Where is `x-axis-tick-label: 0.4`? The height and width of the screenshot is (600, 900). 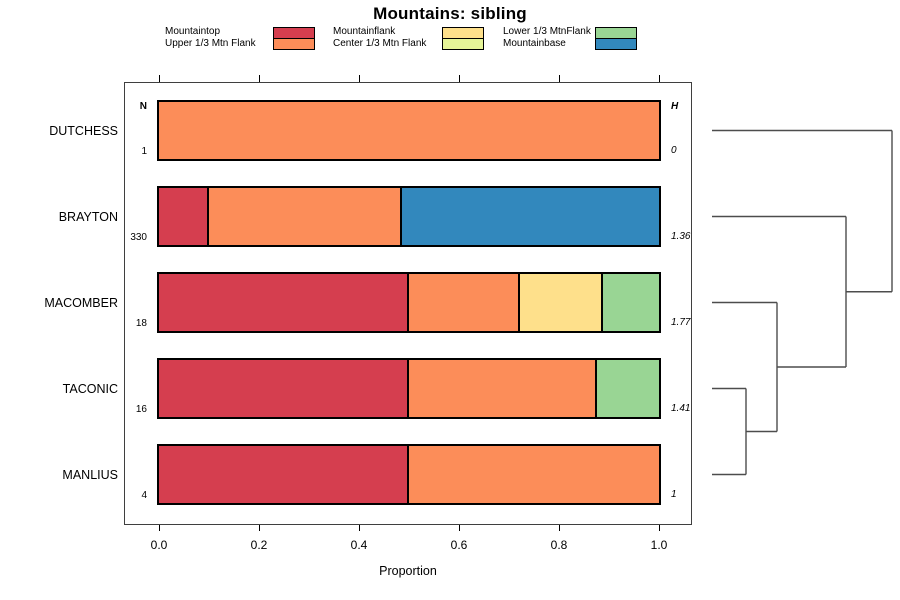 x-axis-tick-label: 0.4 is located at coordinates (359, 545).